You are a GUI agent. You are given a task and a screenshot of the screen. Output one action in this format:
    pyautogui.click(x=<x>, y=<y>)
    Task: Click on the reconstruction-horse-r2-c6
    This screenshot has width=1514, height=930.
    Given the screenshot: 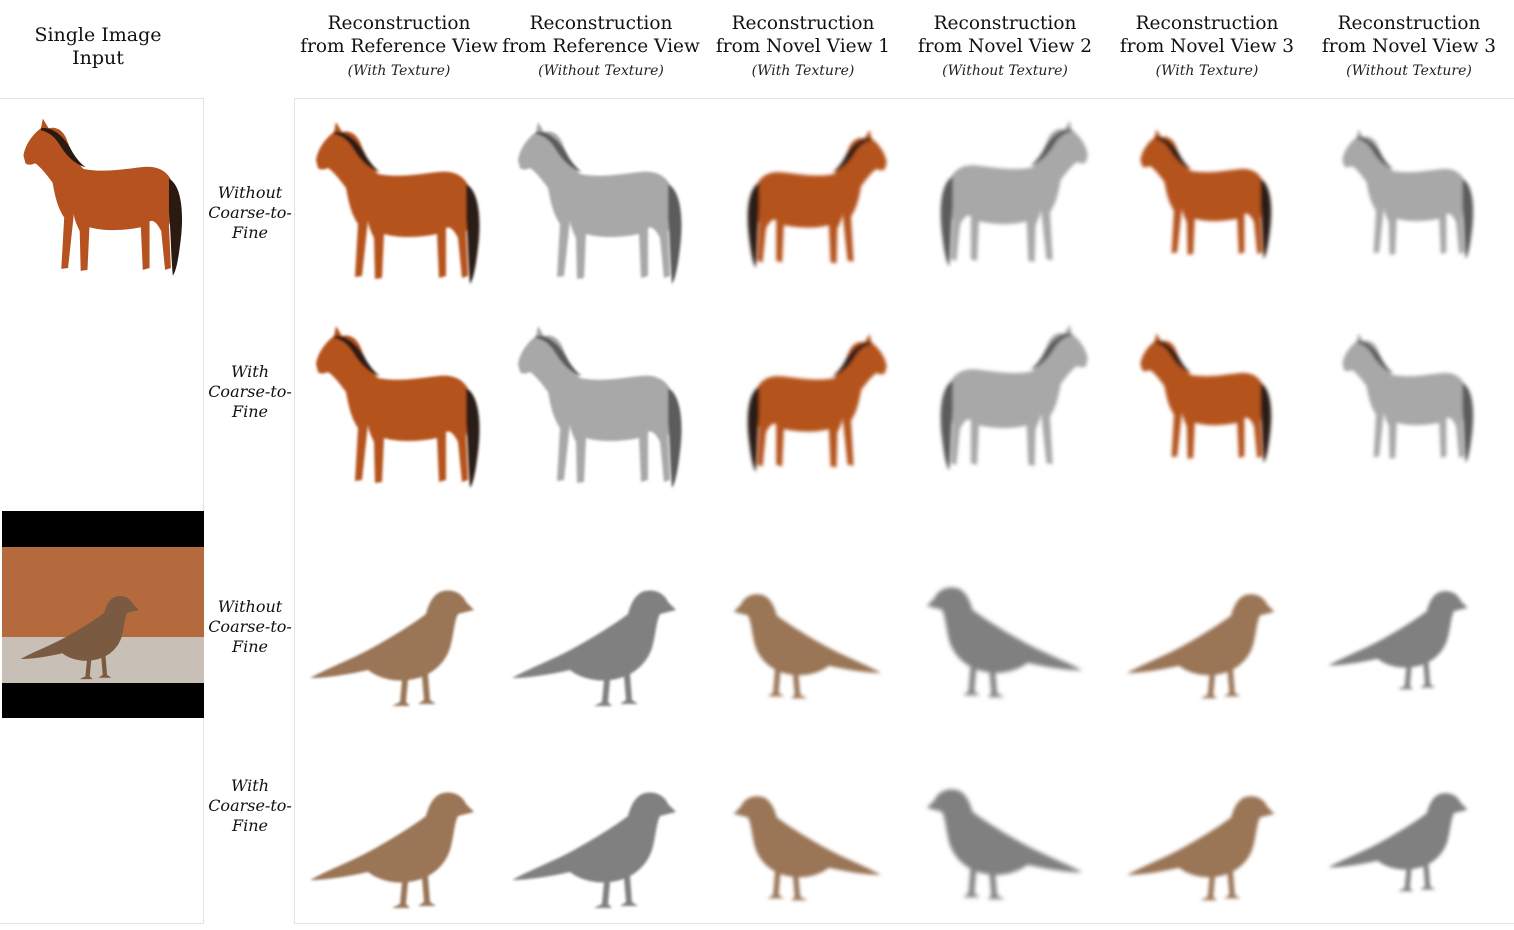 What is the action you would take?
    pyautogui.click(x=1408, y=412)
    